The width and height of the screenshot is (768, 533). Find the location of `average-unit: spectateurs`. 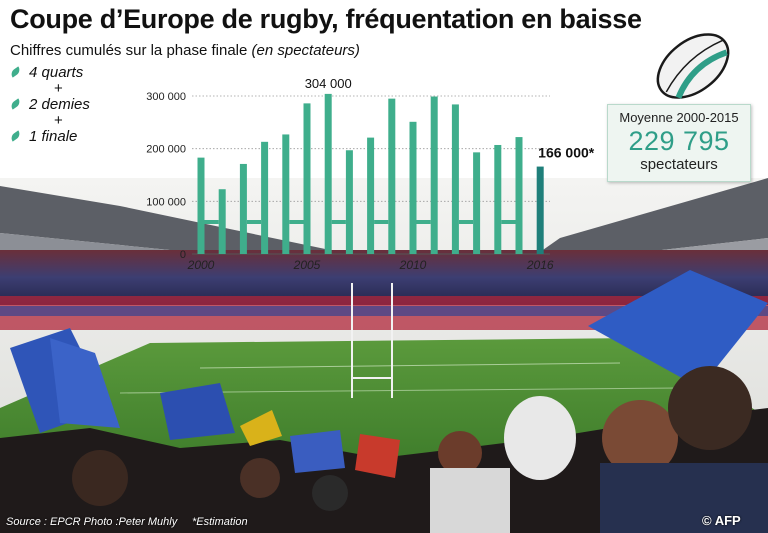

average-unit: spectateurs is located at coordinates (679, 164).